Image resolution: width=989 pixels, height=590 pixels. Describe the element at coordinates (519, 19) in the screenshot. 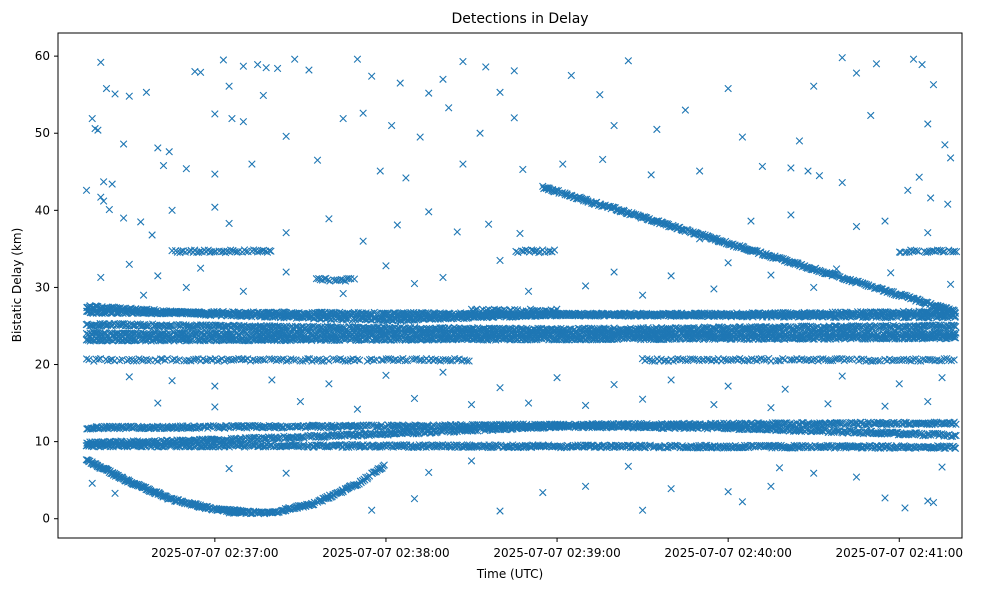

I see `chart-title: Detections in Delay` at that location.